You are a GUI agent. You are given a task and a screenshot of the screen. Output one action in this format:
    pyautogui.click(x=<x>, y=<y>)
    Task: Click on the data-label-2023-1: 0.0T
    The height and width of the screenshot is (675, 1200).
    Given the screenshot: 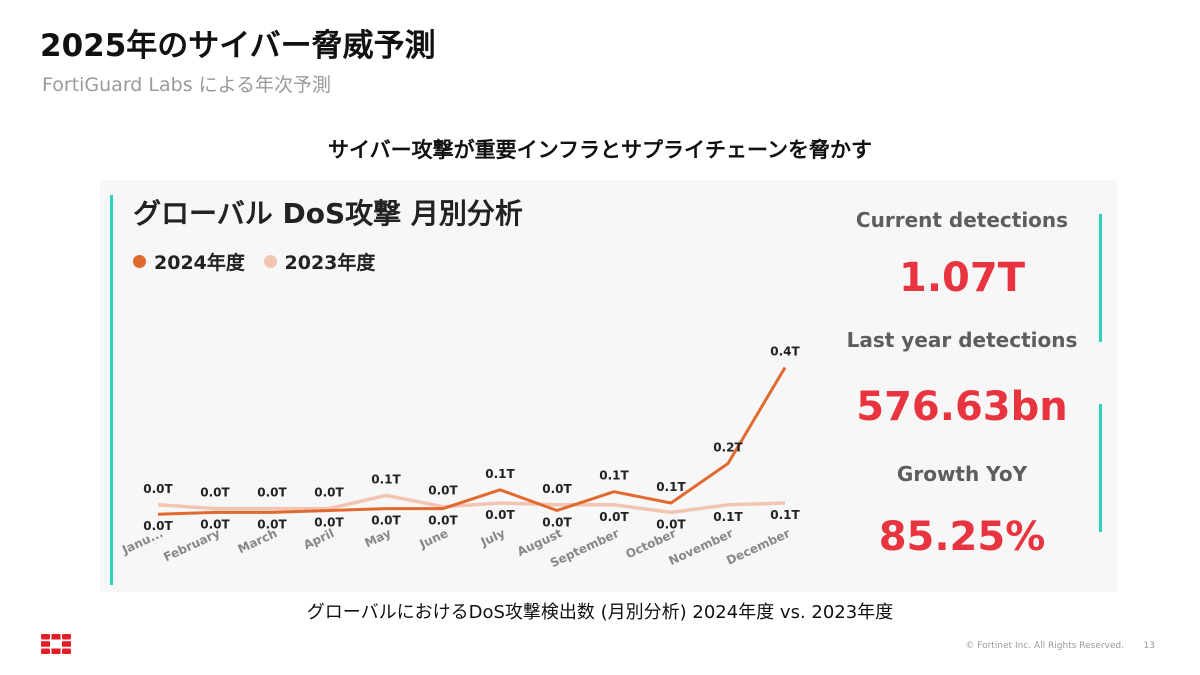 What is the action you would take?
    pyautogui.click(x=215, y=493)
    